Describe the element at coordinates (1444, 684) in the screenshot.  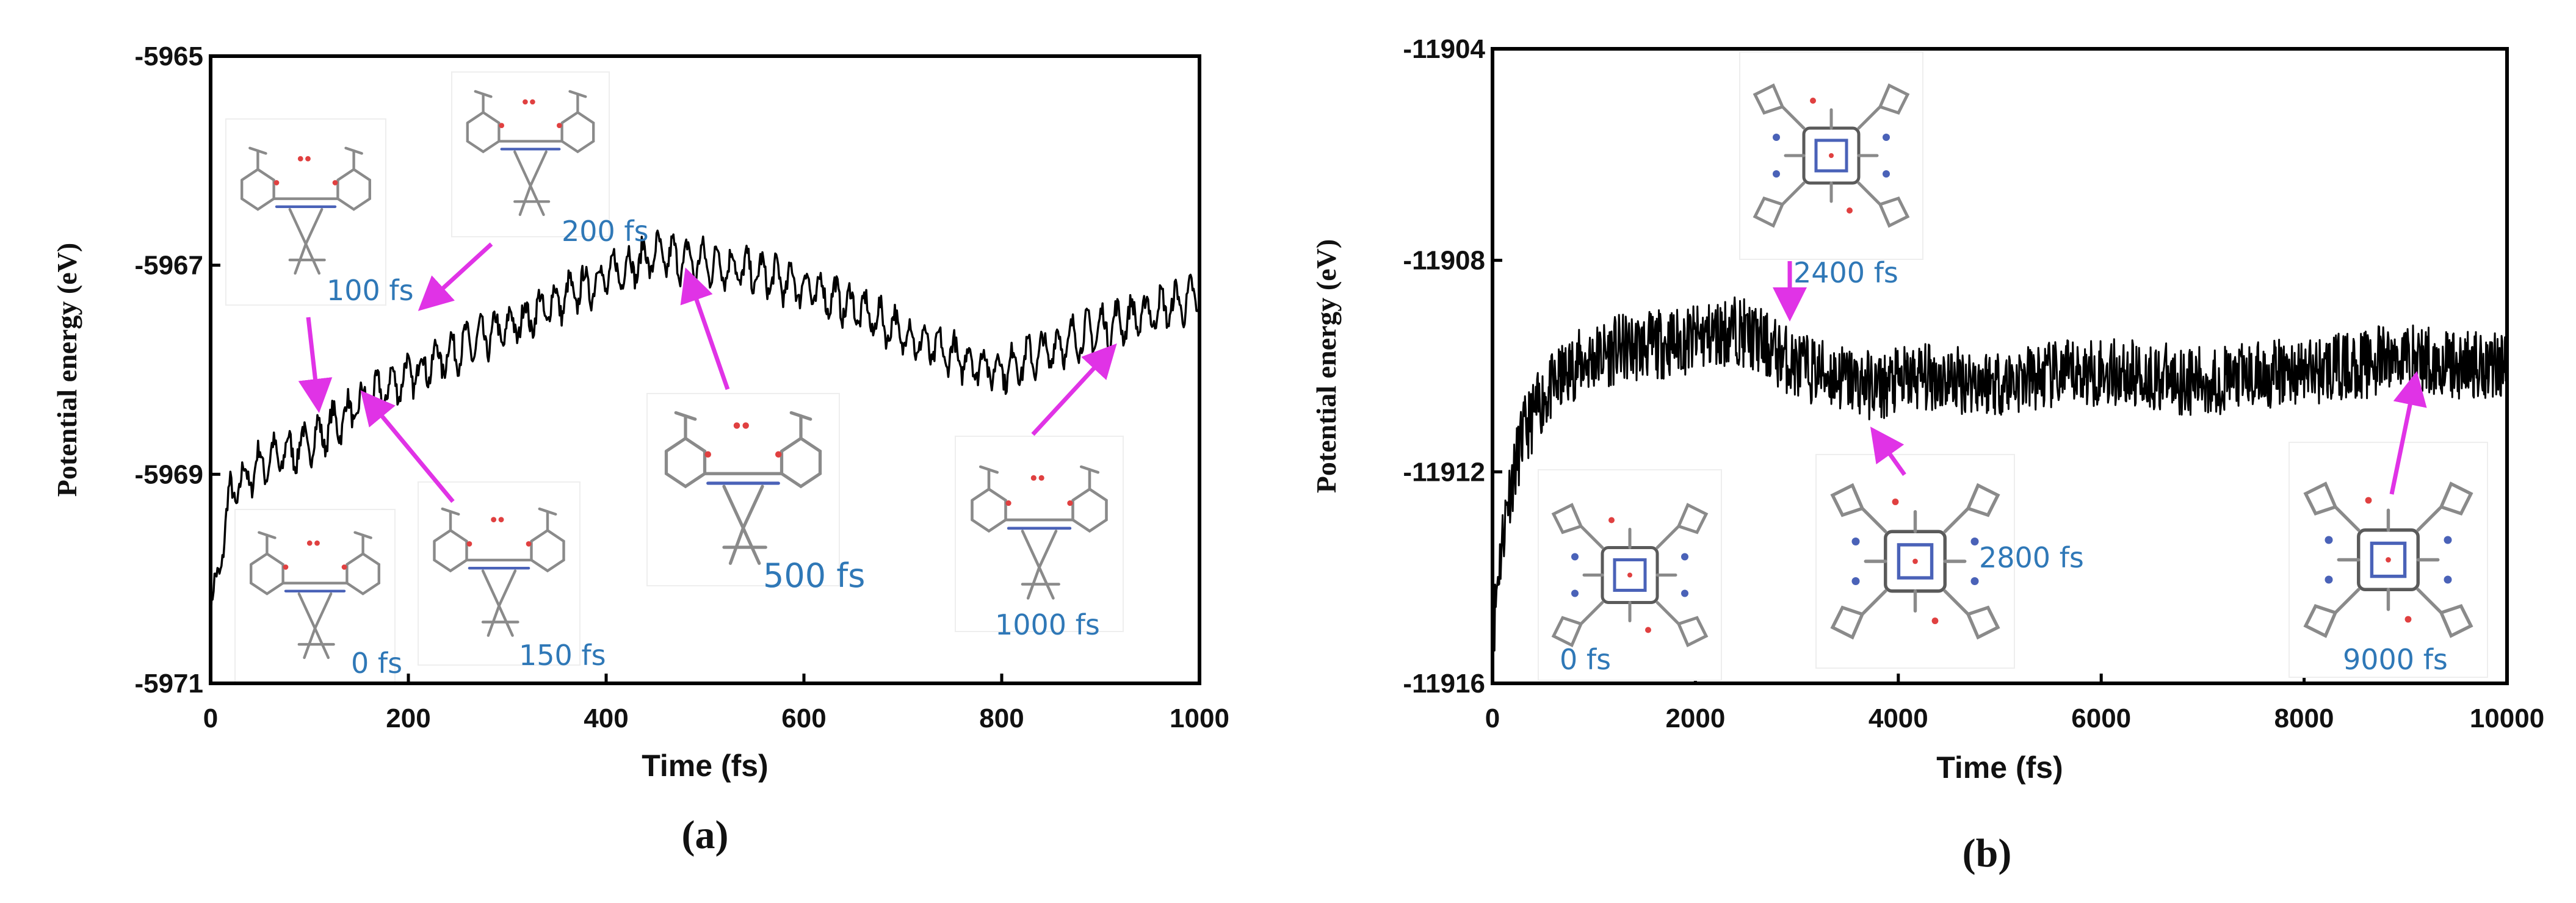
I see `y-tick-label: -11916` at that location.